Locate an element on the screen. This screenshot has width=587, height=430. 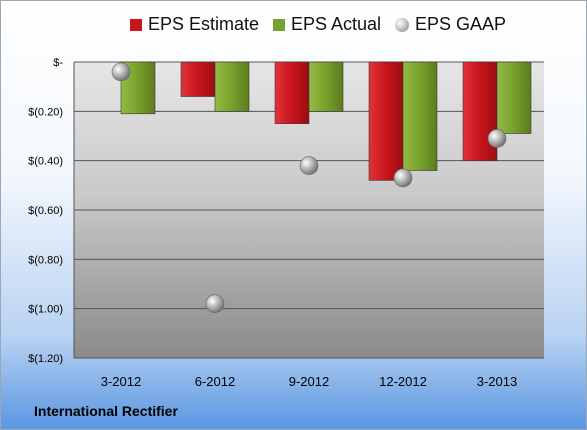
chart-legend: EPS Estimate EPS Actual EPS GAAP is located at coordinates (293, 29).